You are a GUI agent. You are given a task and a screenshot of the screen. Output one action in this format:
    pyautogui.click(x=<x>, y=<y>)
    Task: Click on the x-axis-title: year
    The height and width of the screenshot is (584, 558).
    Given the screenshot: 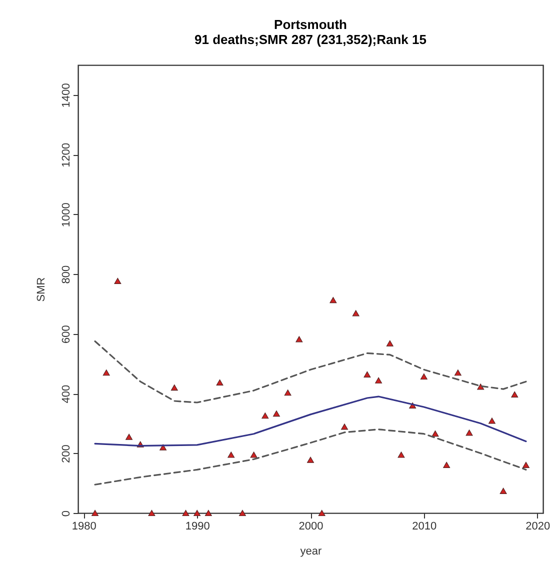 What is the action you would take?
    pyautogui.click(x=311, y=552)
    